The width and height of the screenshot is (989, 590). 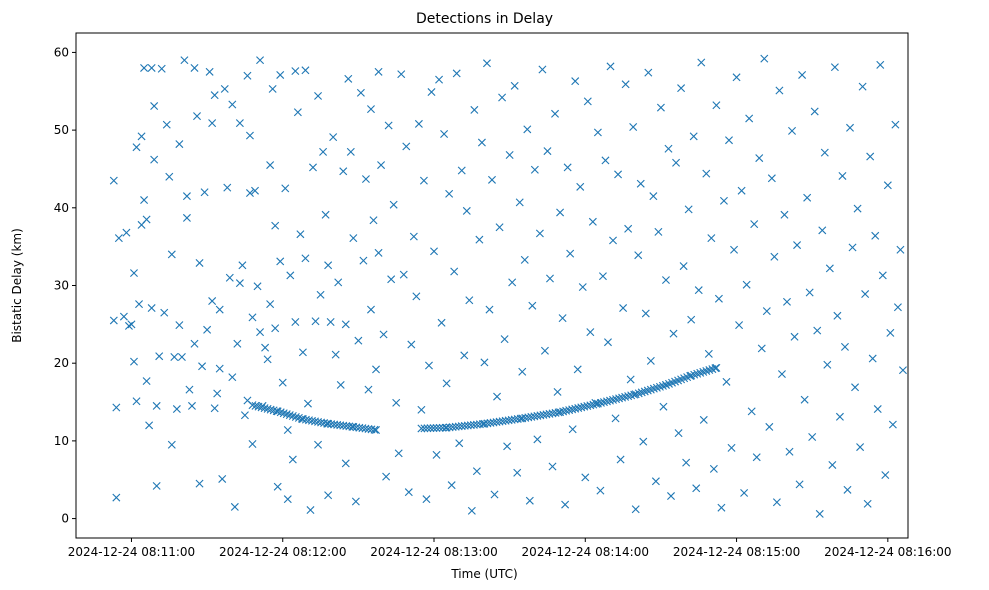 What do you see at coordinates (61, 130) in the screenshot?
I see `y-tick-label: 50` at bounding box center [61, 130].